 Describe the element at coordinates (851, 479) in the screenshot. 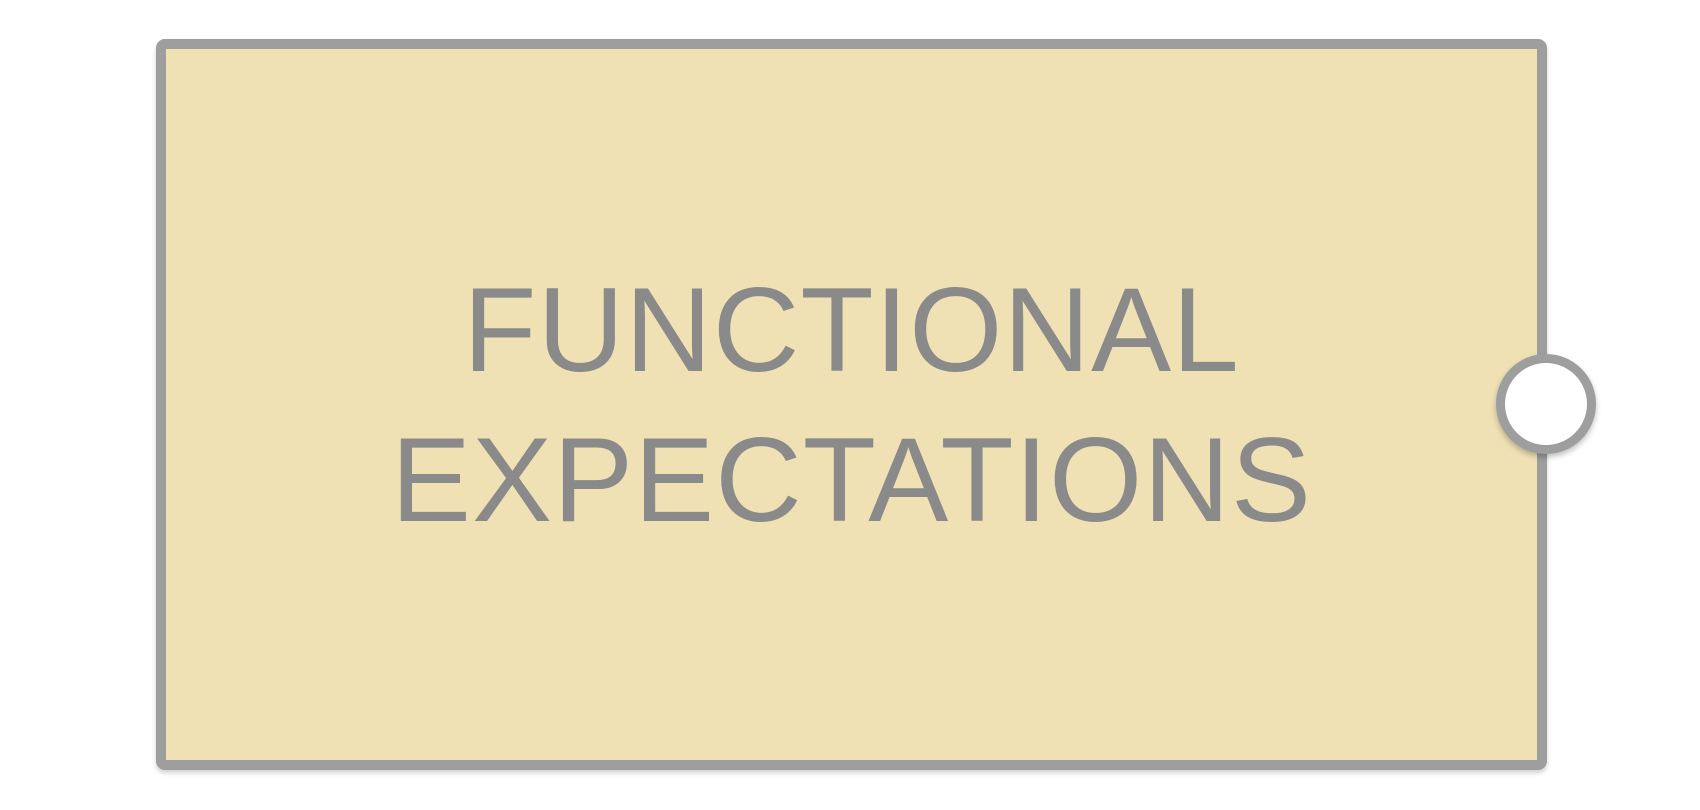

I see `node-label-line-2: EXPECTATIONS` at that location.